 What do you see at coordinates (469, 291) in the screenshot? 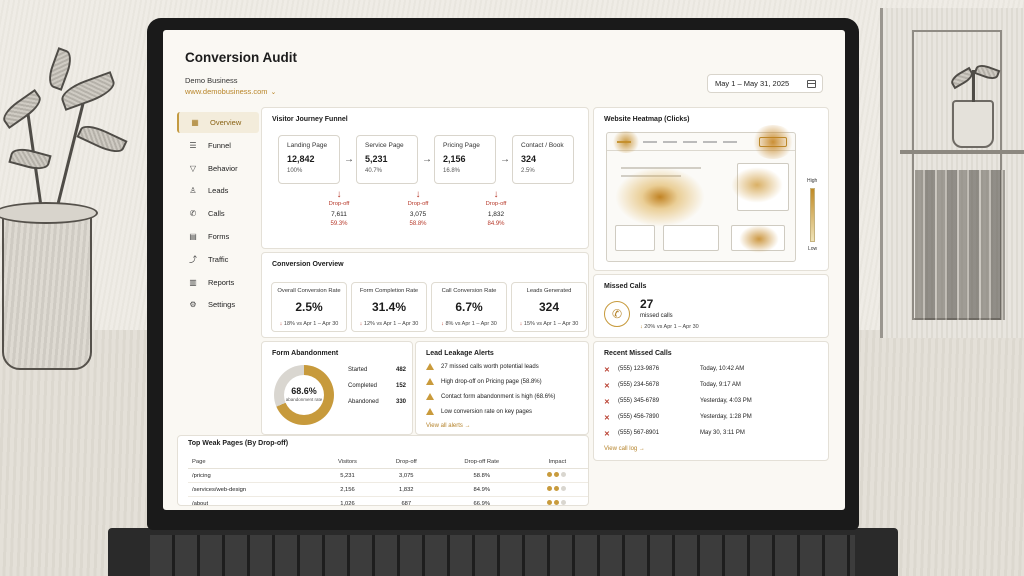
I see `kpi-label: Call Conversion Rate` at bounding box center [469, 291].